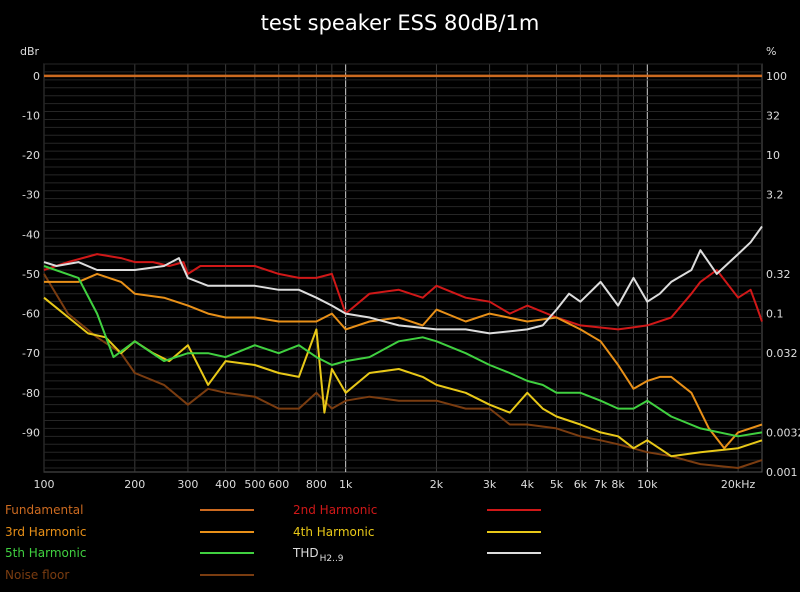 The height and width of the screenshot is (592, 800). What do you see at coordinates (773, 115) in the screenshot?
I see `y-right-tick-label: 32` at bounding box center [773, 115].